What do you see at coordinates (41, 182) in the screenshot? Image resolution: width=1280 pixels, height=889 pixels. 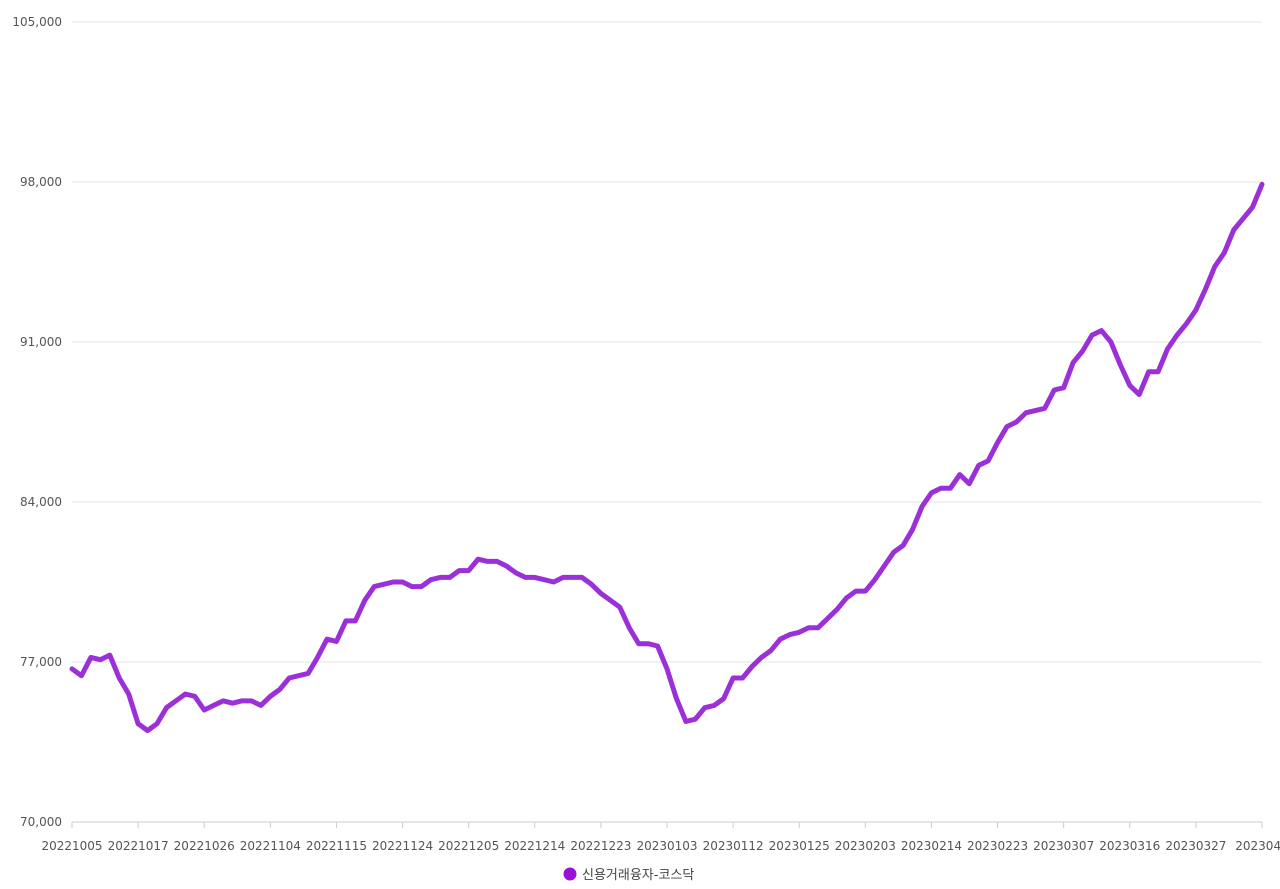 I see `y-tick-label: 98,000` at bounding box center [41, 182].